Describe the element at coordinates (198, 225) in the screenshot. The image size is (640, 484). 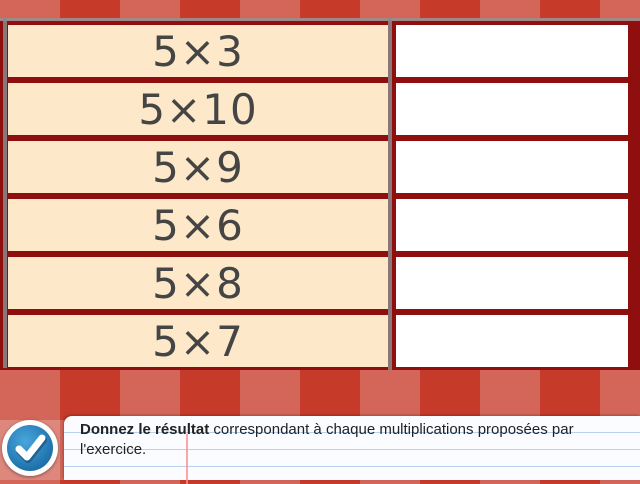
I see `question-cell: 5×6` at that location.